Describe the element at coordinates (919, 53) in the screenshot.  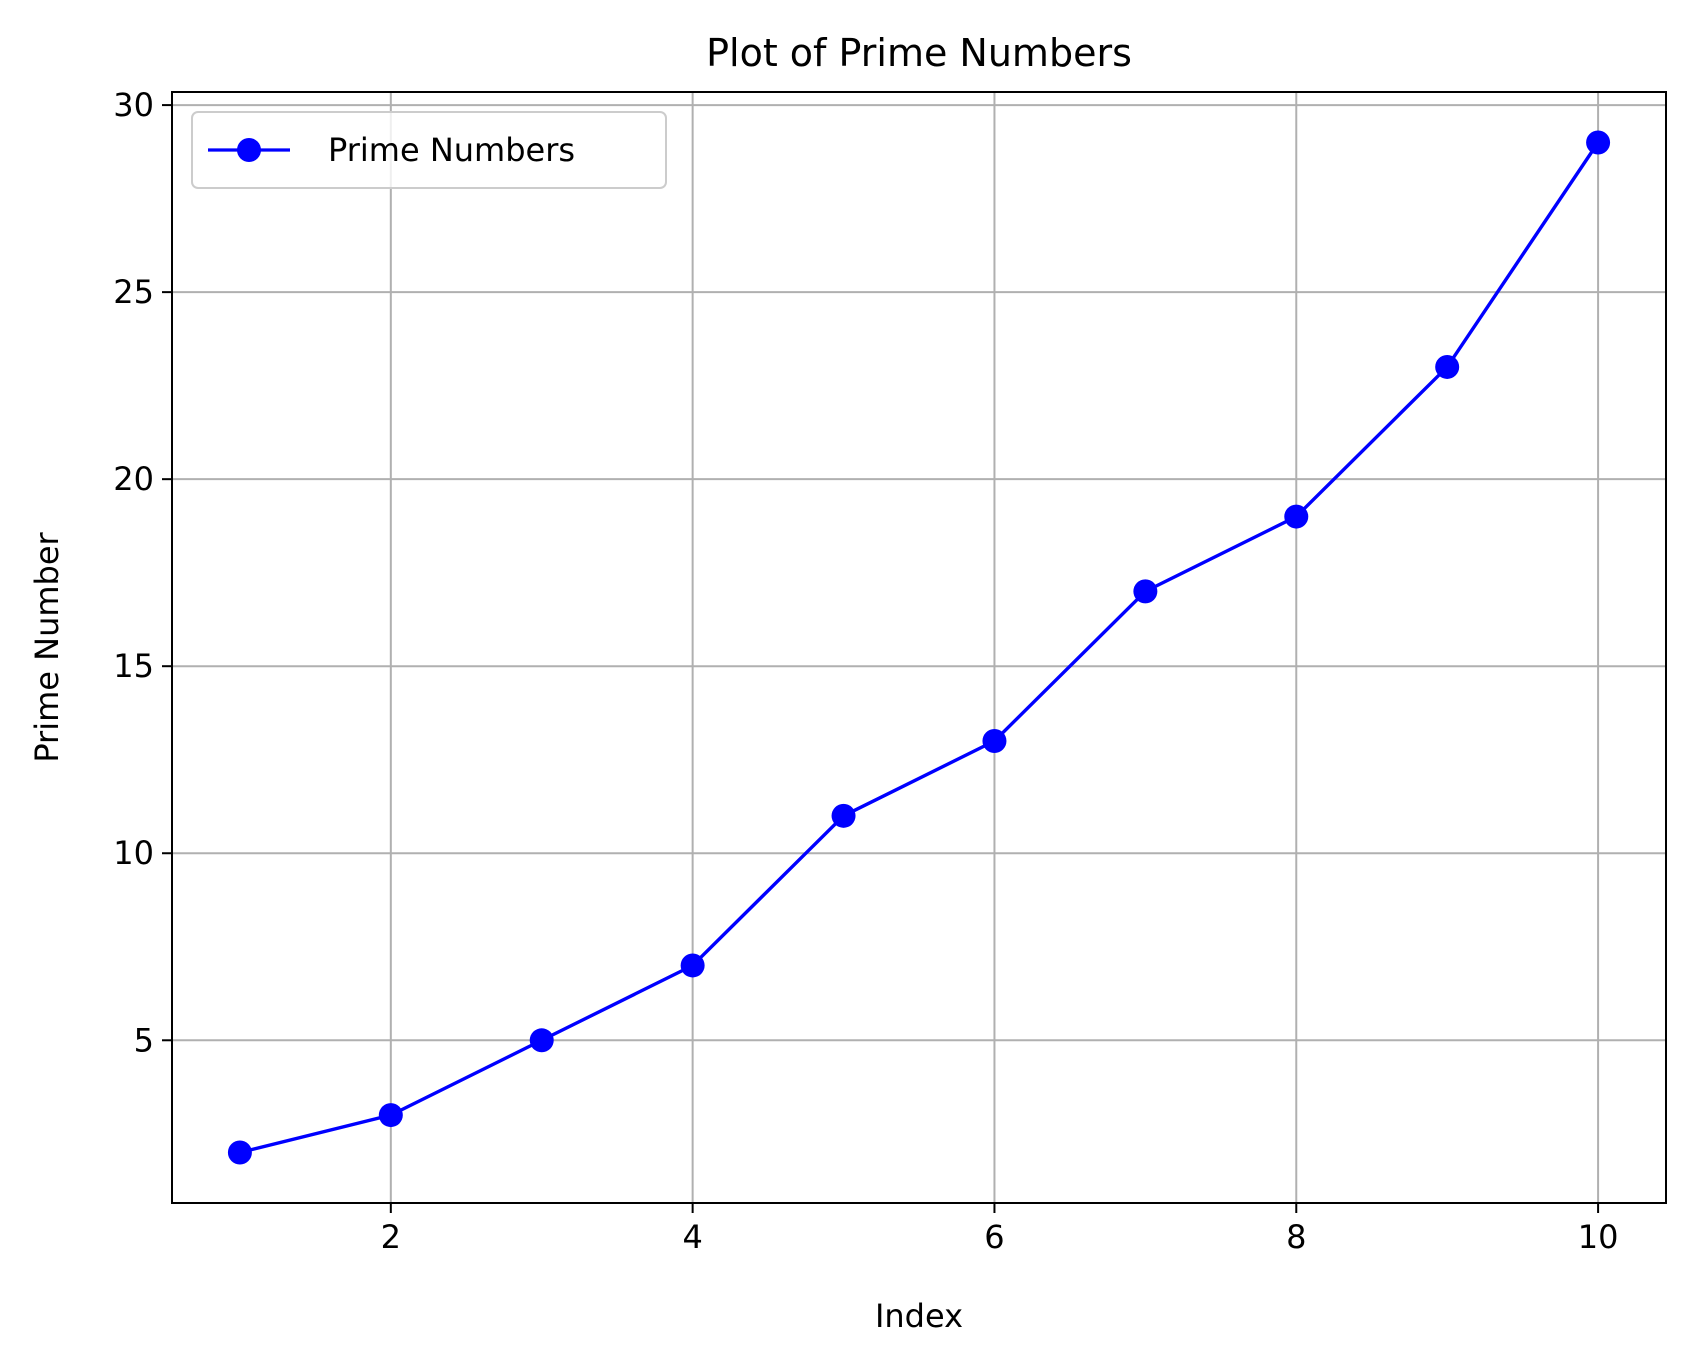
I see `chart-title: Plot of Prime Numbers` at that location.